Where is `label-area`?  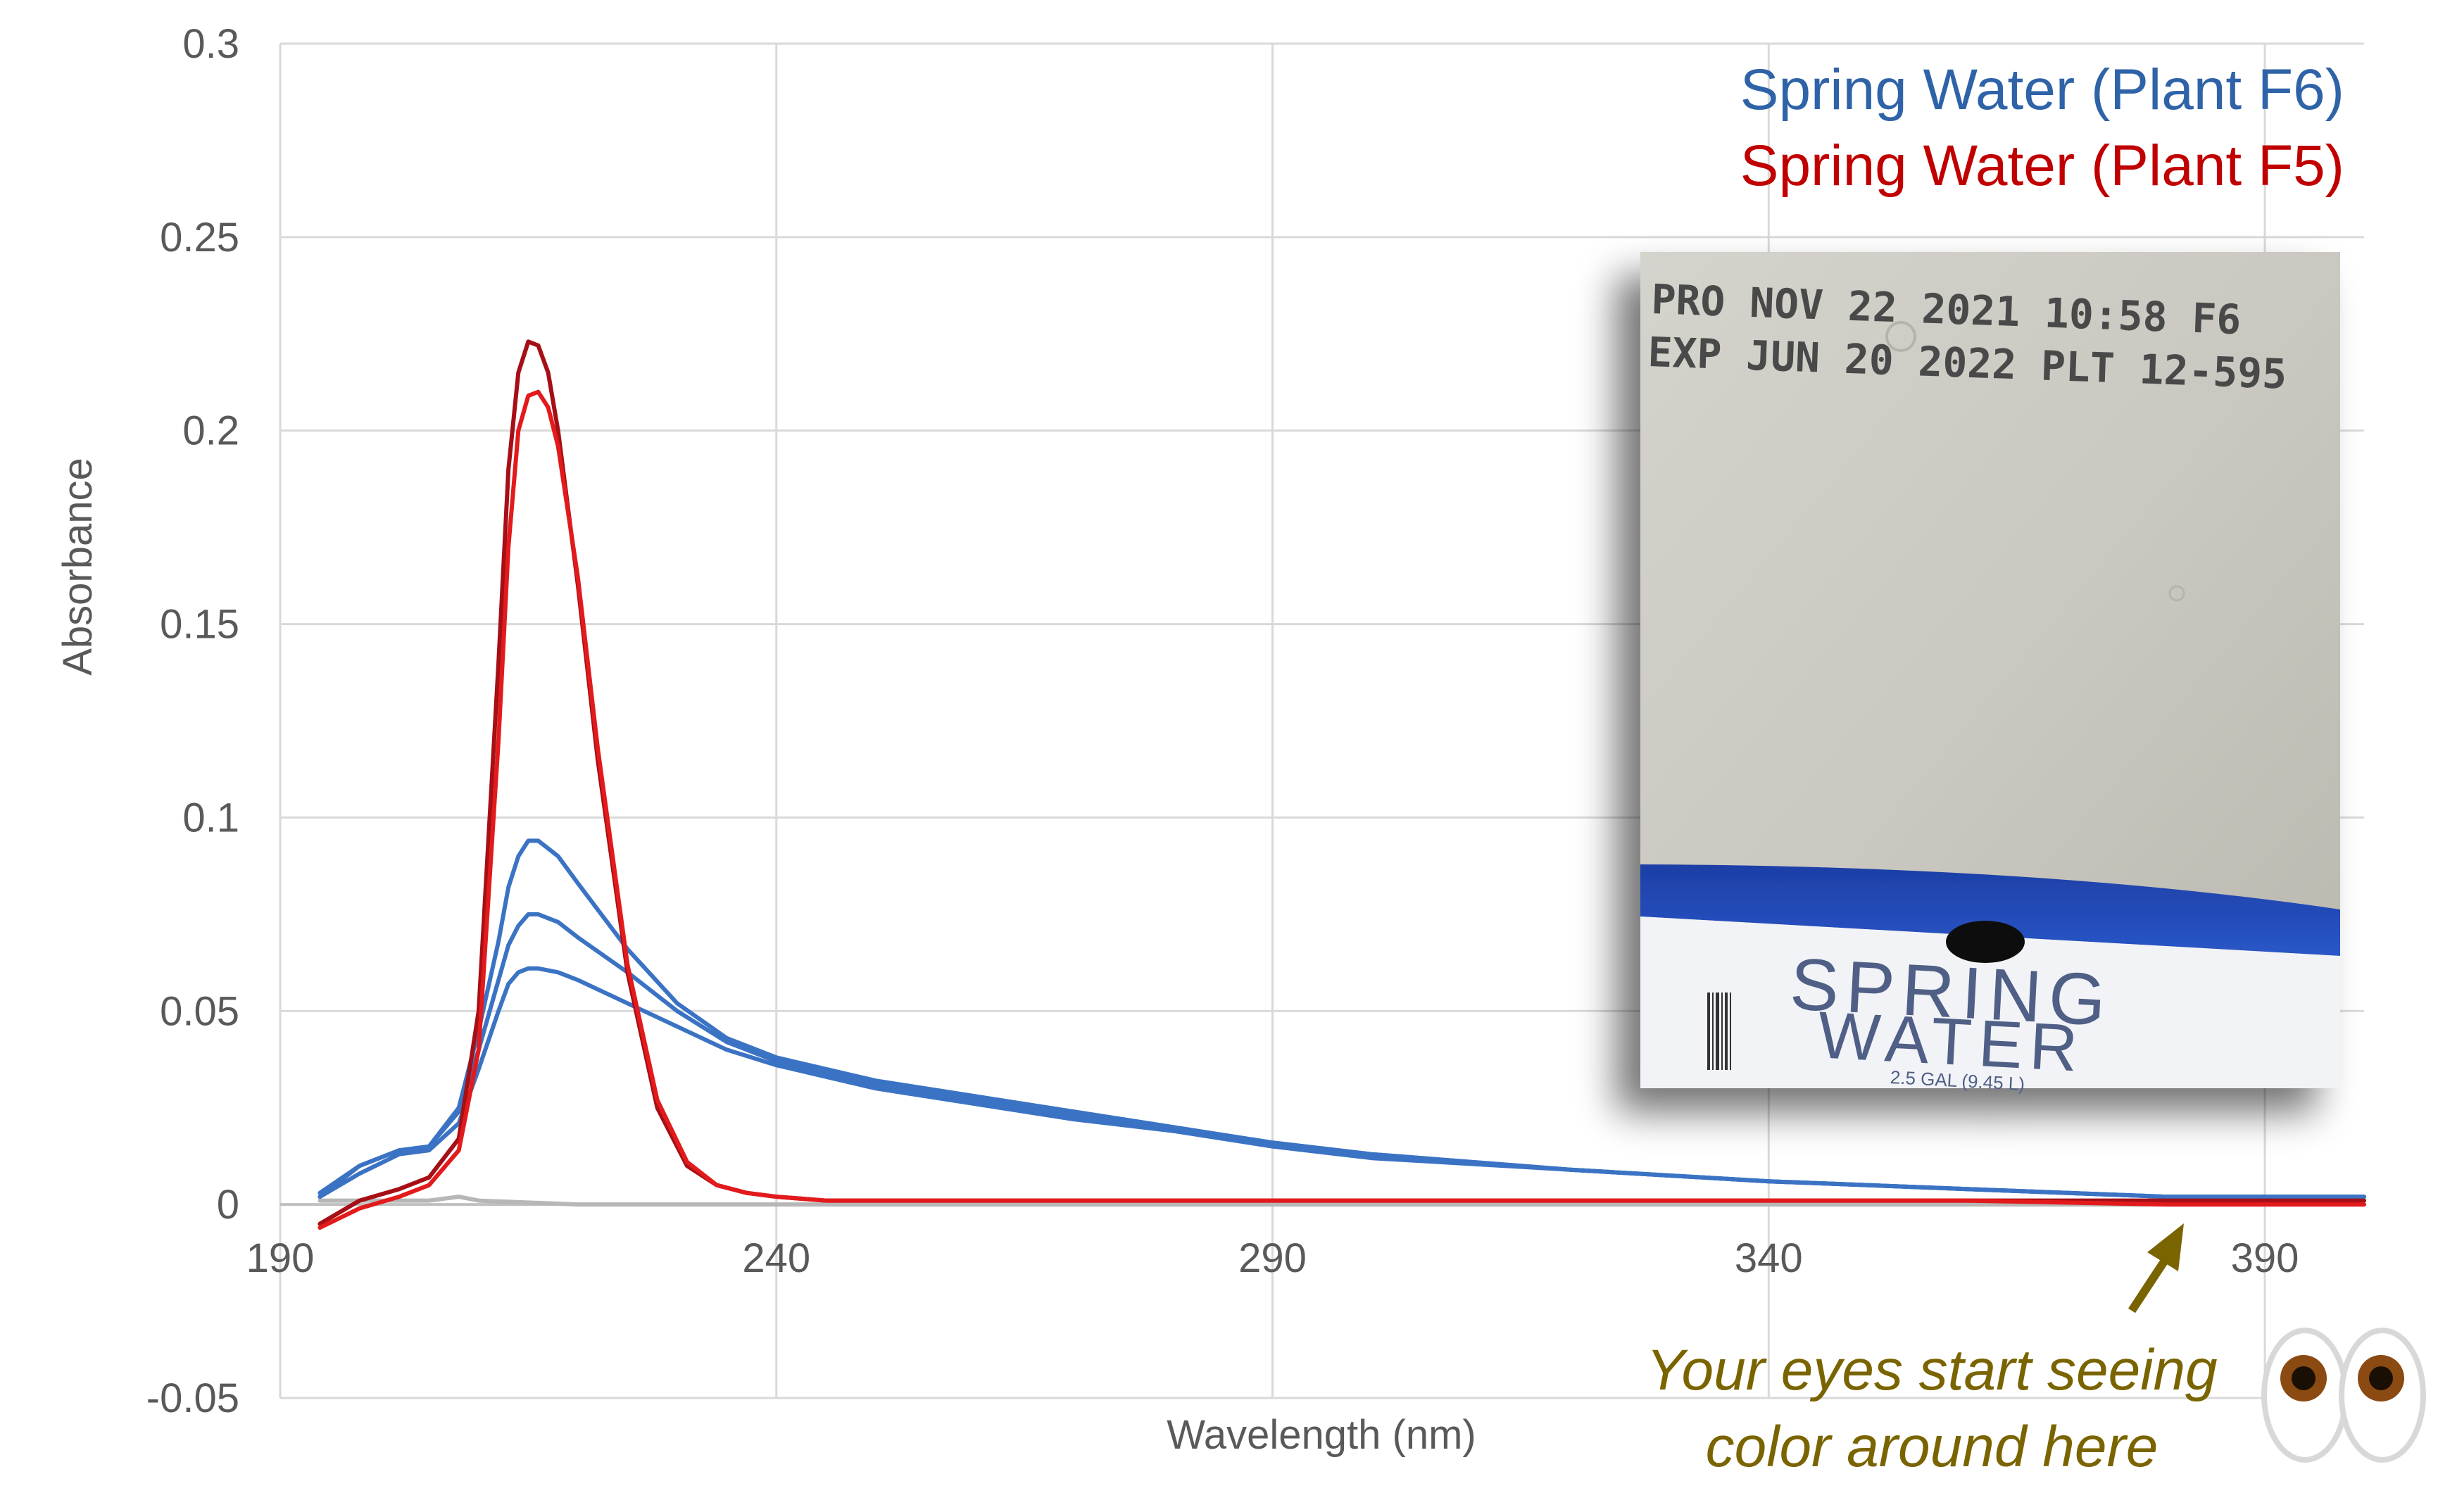 label-area is located at coordinates (1990, 1002).